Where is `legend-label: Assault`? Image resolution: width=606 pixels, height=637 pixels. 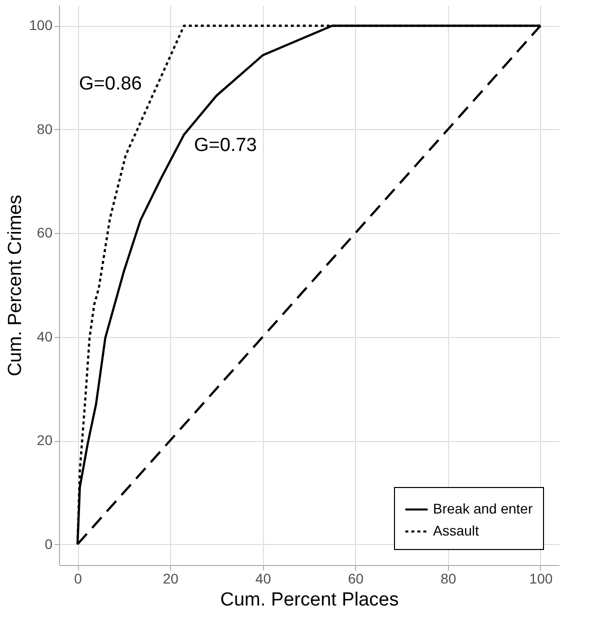 legend-label: Assault is located at coordinates (456, 530).